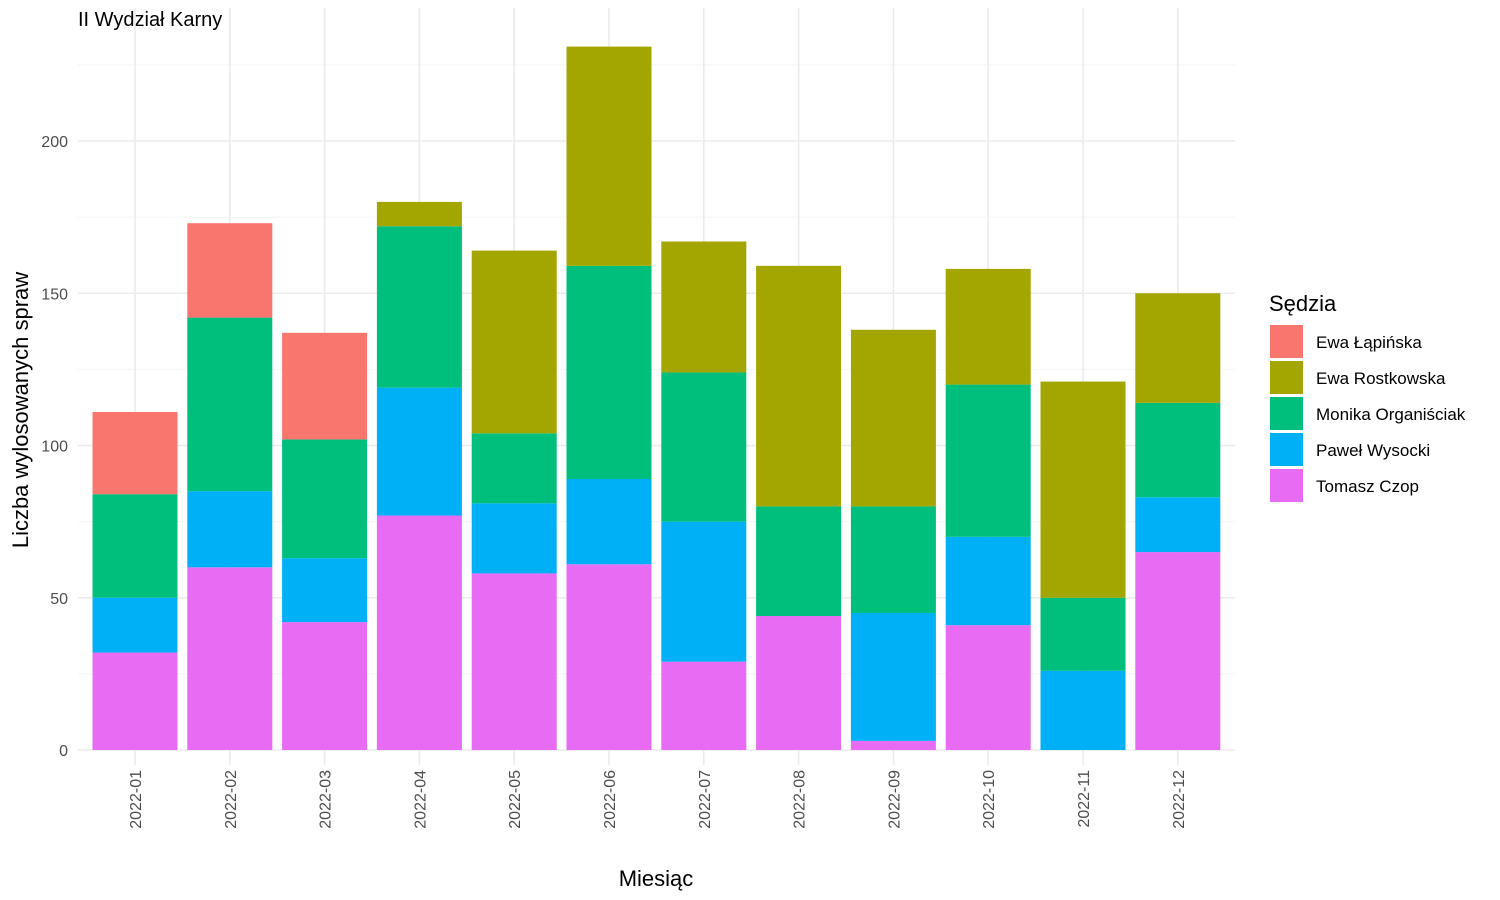  I want to click on x-tick-label: 2022-10, so click(989, 799).